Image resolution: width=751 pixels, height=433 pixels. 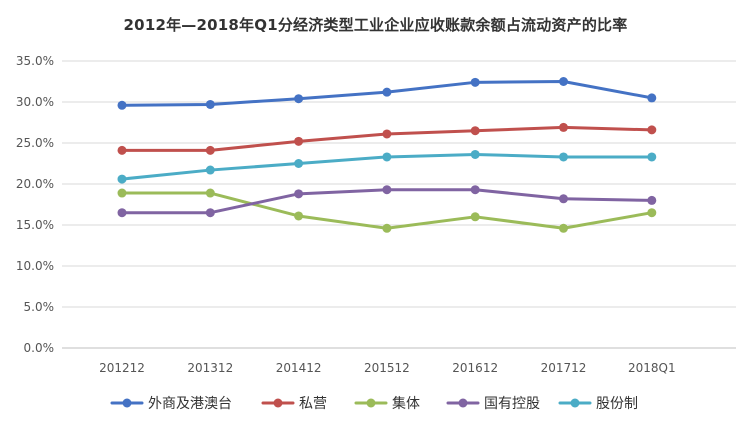 I want to click on legend-label: 私营, so click(x=313, y=404).